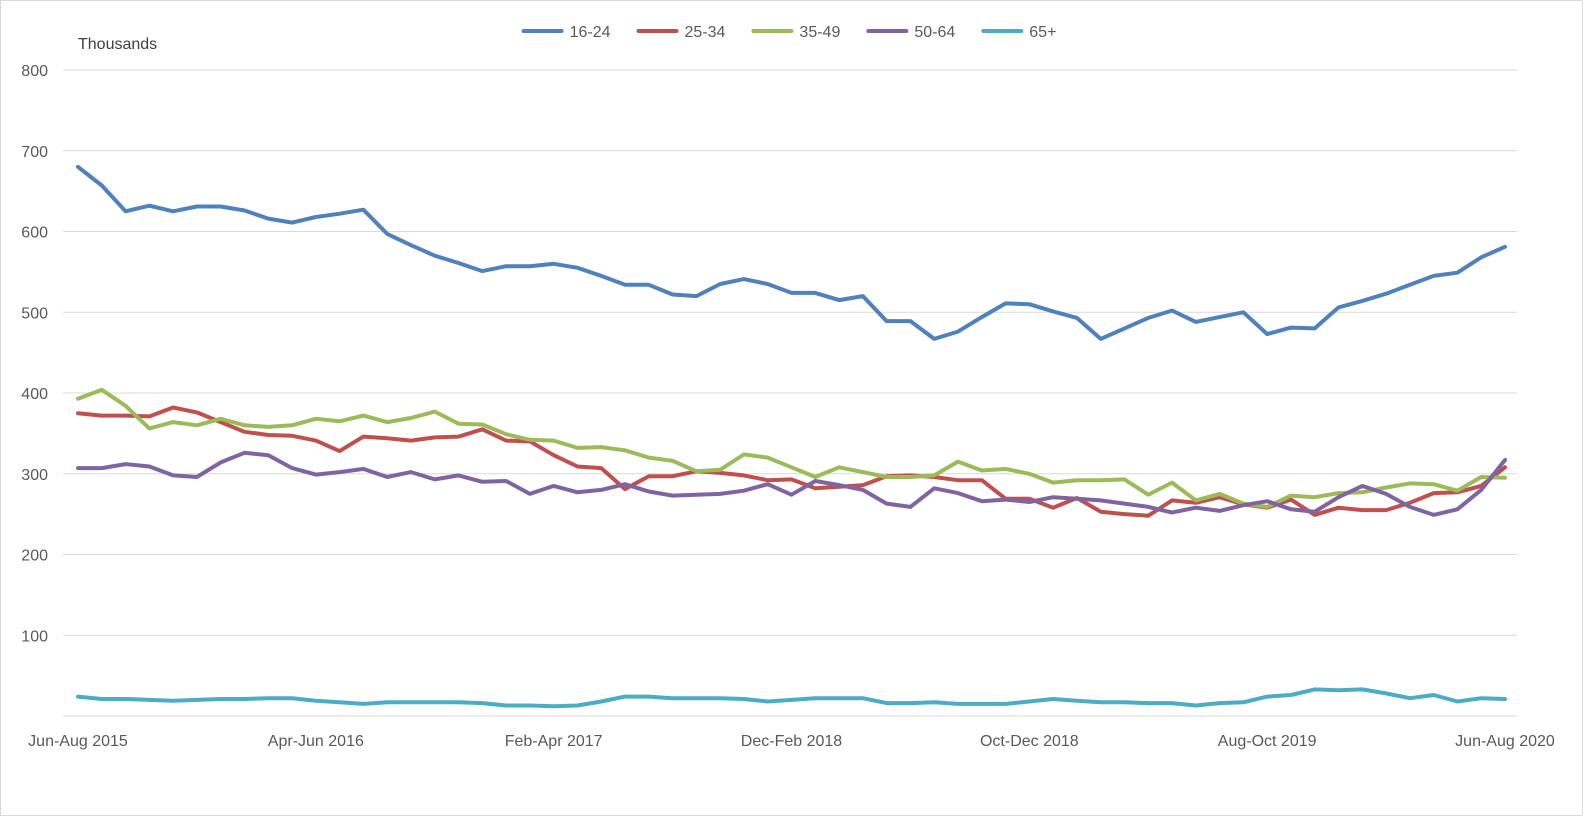  What do you see at coordinates (934, 32) in the screenshot?
I see `legend-label: 50-64` at bounding box center [934, 32].